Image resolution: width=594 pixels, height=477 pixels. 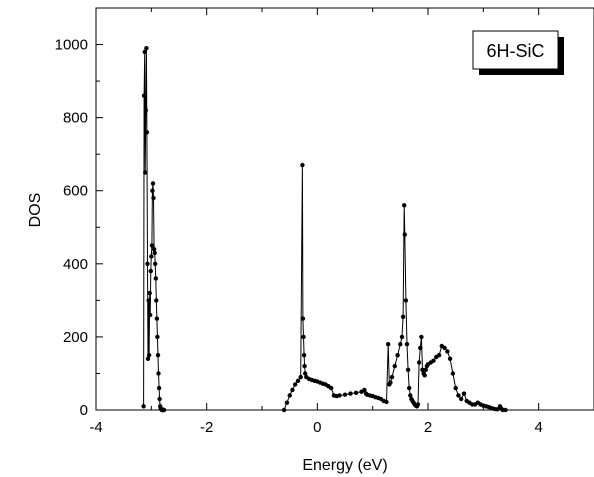 I want to click on x-tick-label: -2, so click(x=206, y=427).